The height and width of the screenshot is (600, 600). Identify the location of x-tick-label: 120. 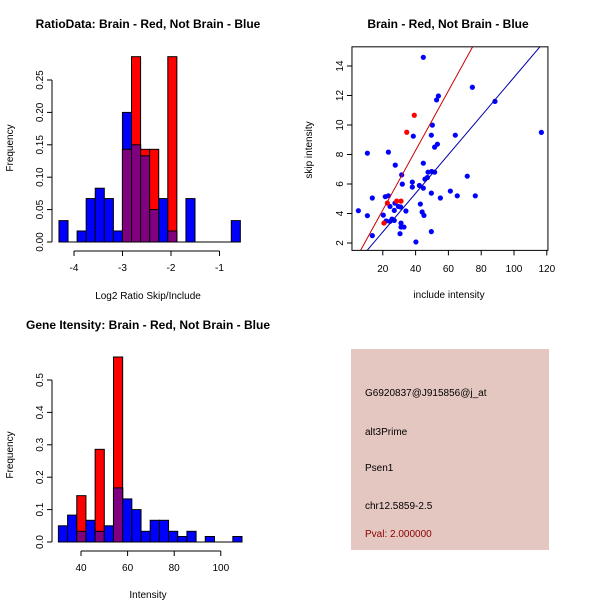
(546, 269).